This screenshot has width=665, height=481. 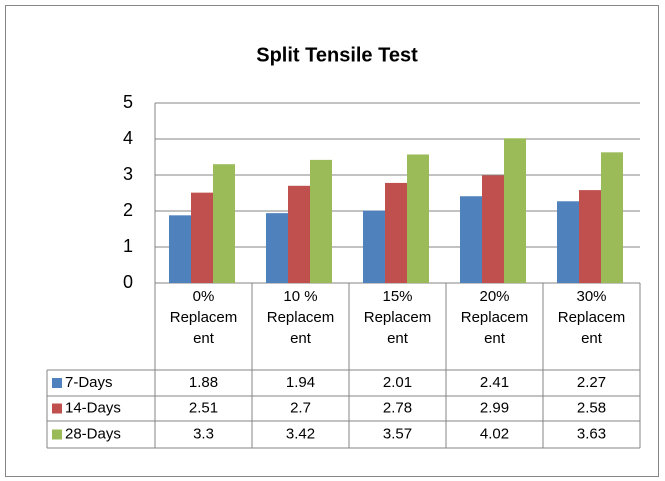 What do you see at coordinates (591, 433) in the screenshot?
I see `table-value: 3.63` at bounding box center [591, 433].